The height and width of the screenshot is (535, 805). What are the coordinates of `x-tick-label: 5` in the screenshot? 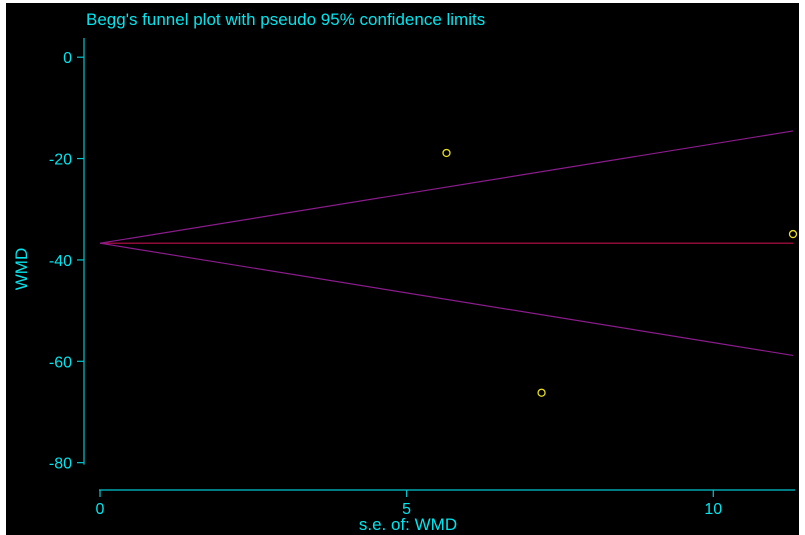 It's located at (406, 509).